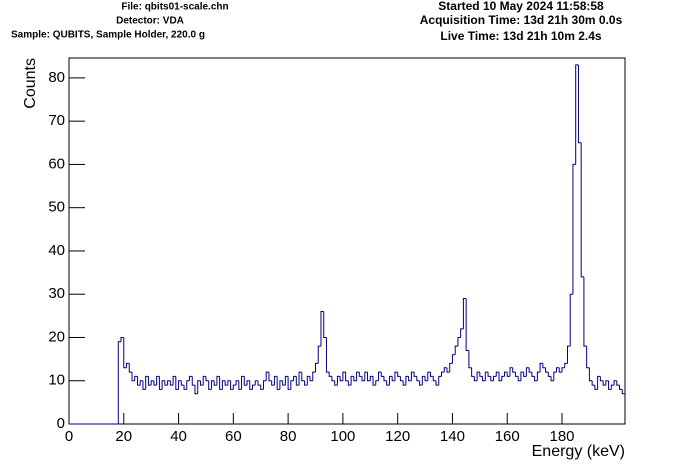 This screenshot has width=696, height=472. I want to click on info-sample: Sample: QUBITS, Sample Holder, 220.0 g, so click(108, 35).